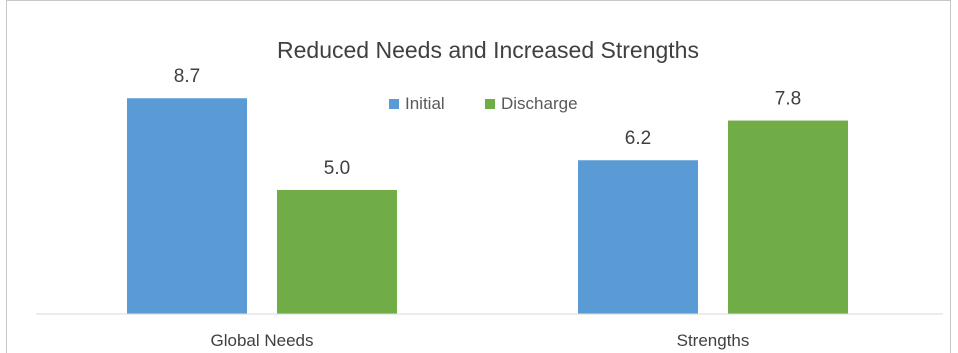 The image size is (958, 353). I want to click on data-label-initial-global-needs: 8.7, so click(187, 76).